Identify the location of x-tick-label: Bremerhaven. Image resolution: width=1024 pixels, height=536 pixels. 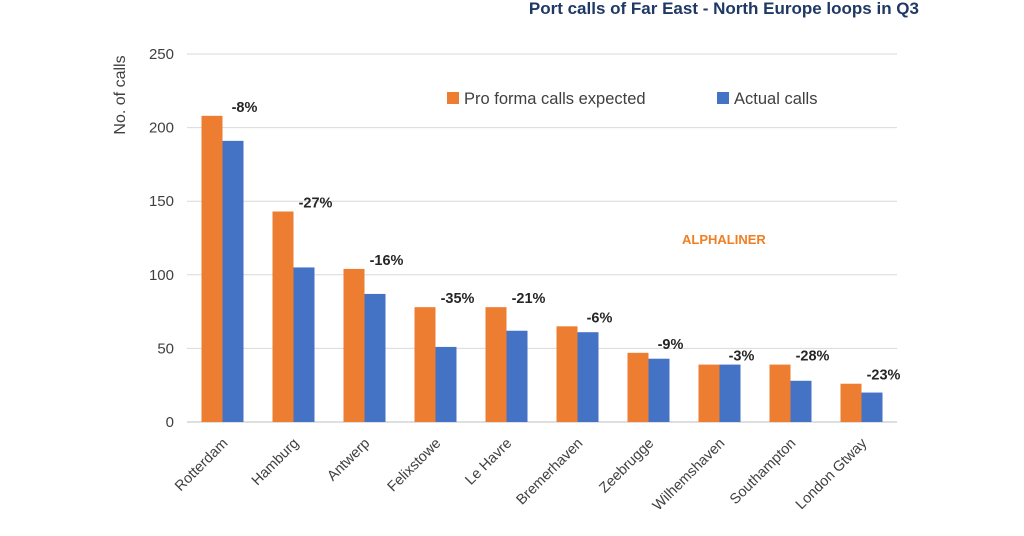
(549, 472).